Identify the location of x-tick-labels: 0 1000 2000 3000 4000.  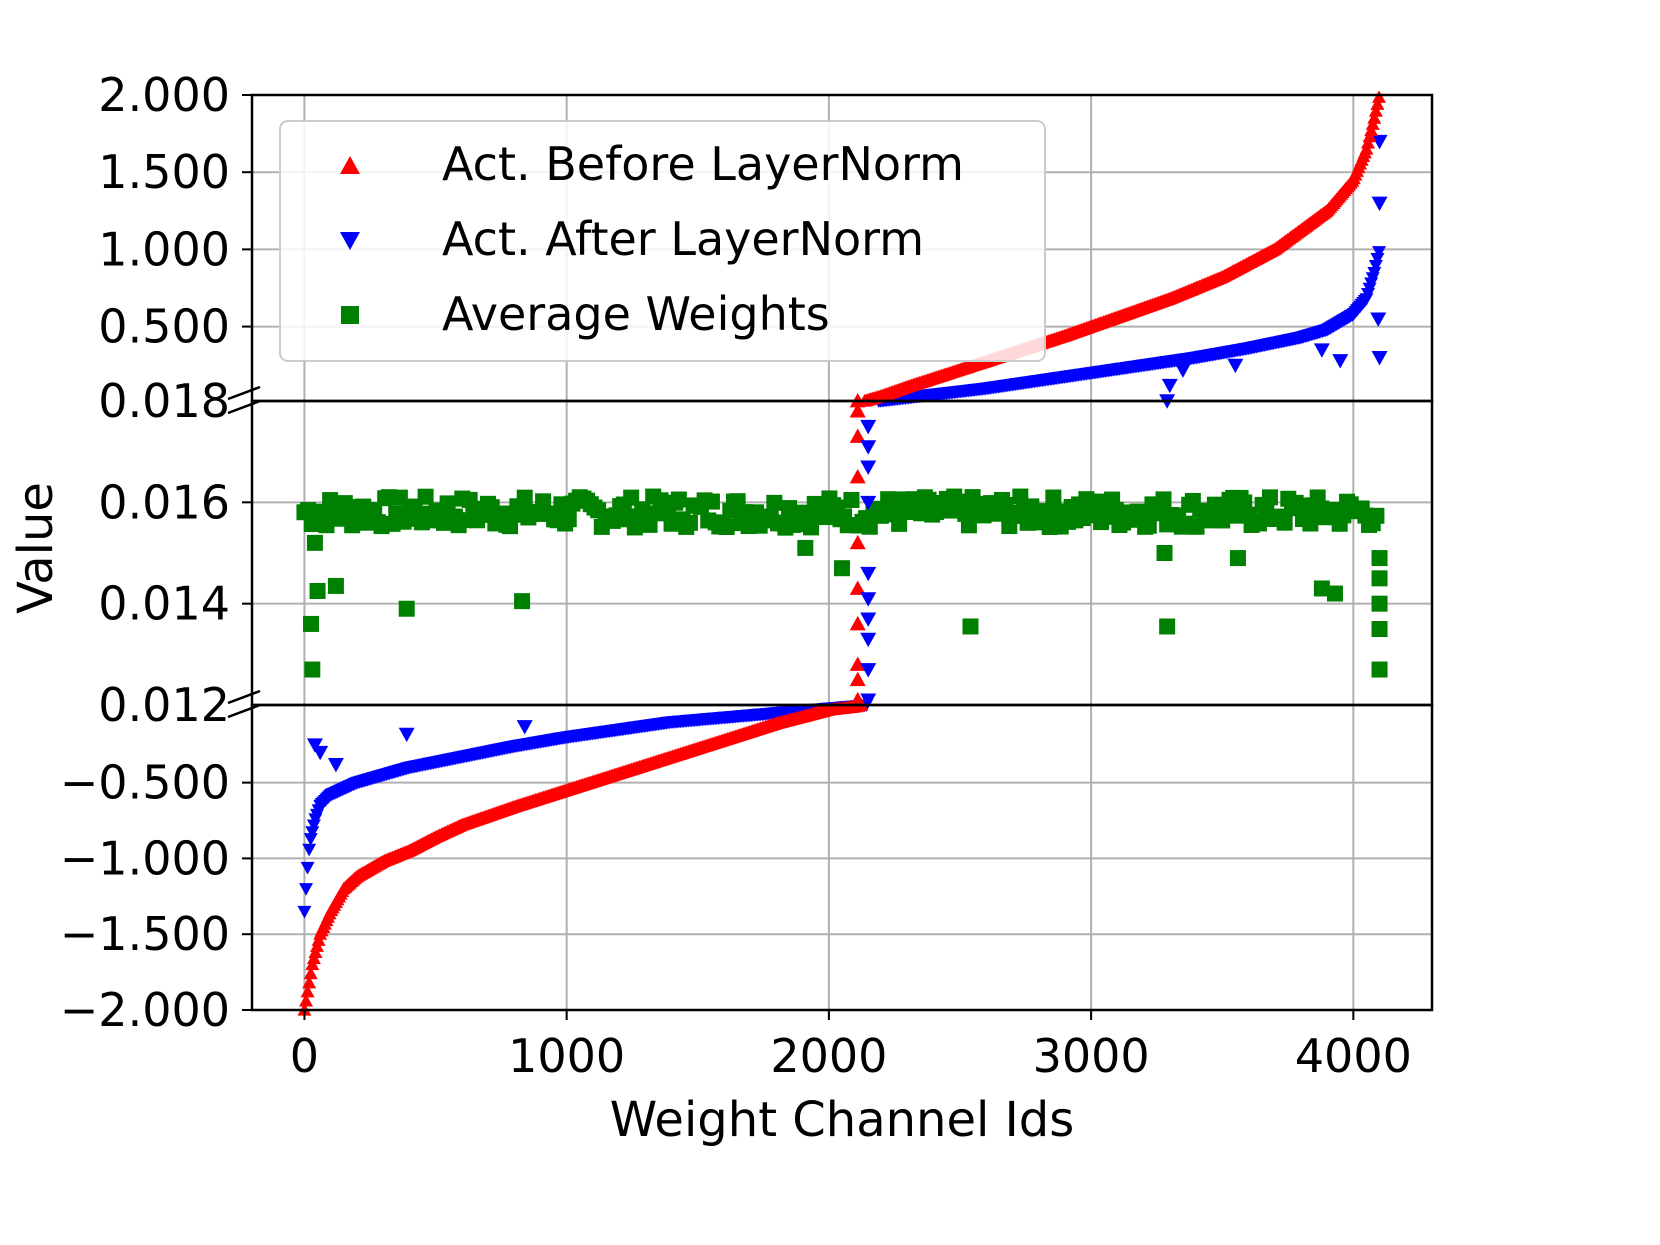
(851, 1046).